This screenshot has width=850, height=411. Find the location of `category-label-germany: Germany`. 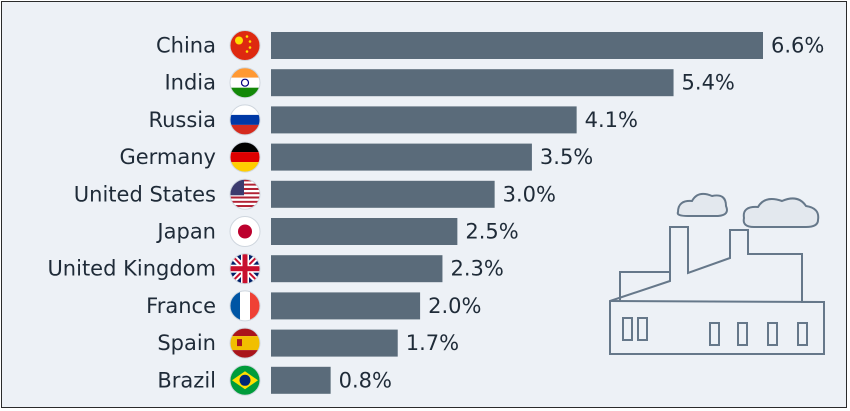

category-label-germany: Germany is located at coordinates (167, 157).